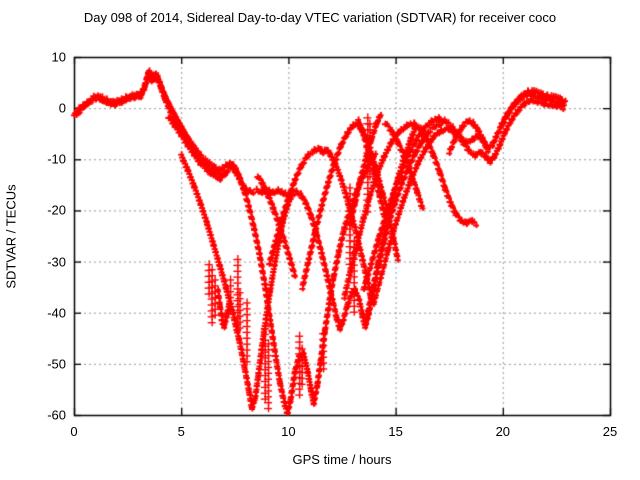 The width and height of the screenshot is (640, 480). Describe the element at coordinates (610, 431) in the screenshot. I see `x-tick-label: 25` at that location.